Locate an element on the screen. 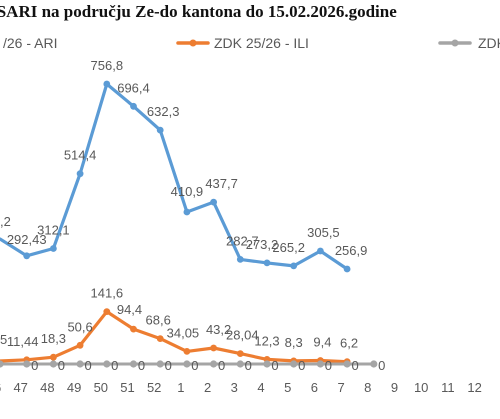  data-label-zdk-25-26-ili-48: 18,3 is located at coordinates (53, 338).